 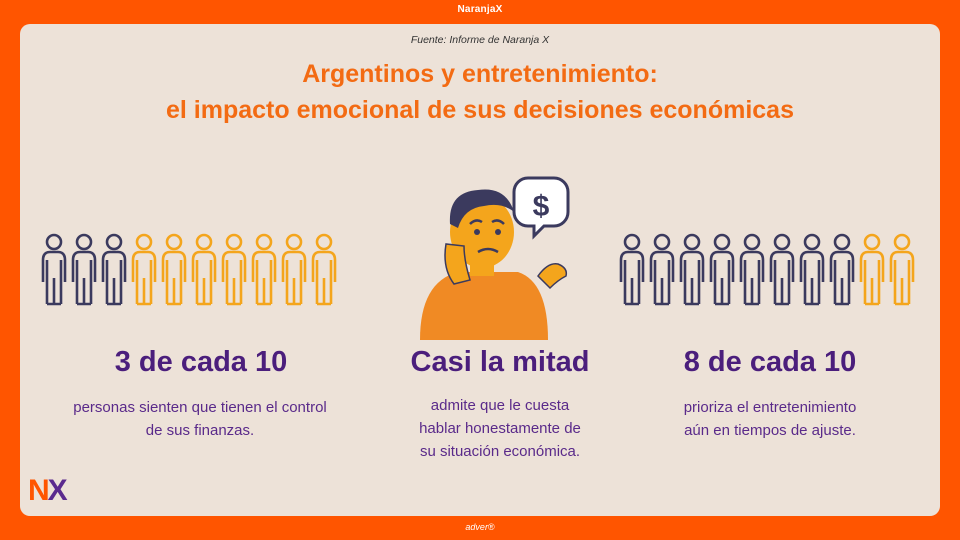 What do you see at coordinates (201, 362) in the screenshot?
I see `stat-left-headline: 3 de cada 10` at bounding box center [201, 362].